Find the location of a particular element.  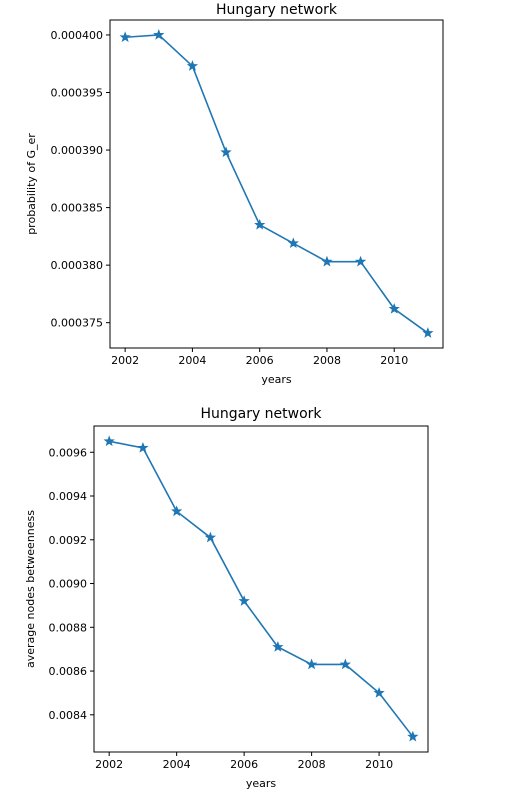

y-tick-label: 0.0090 is located at coordinates (68, 584).